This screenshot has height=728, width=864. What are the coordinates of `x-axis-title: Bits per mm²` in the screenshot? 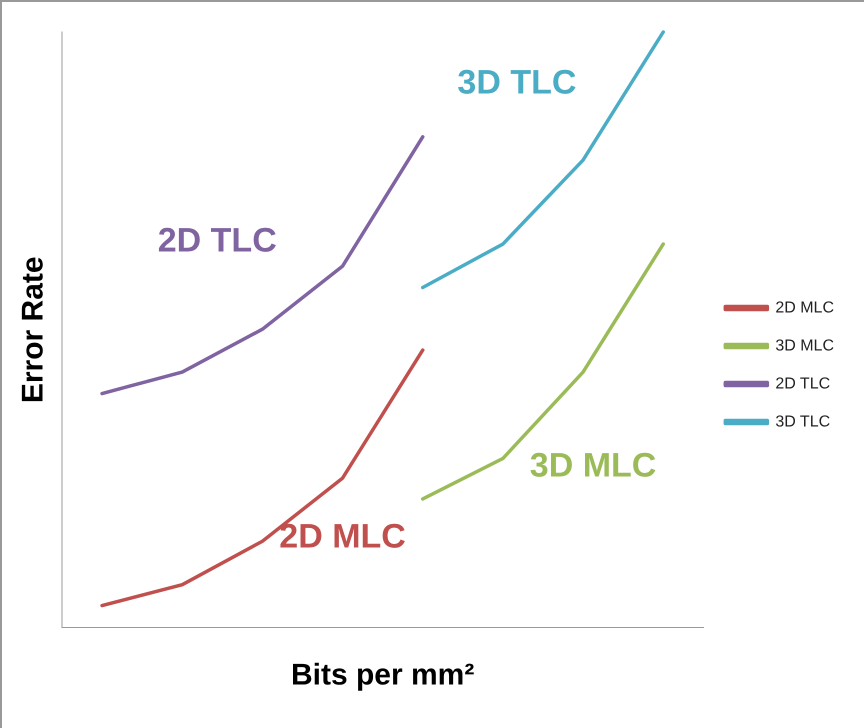 It's located at (382, 675).